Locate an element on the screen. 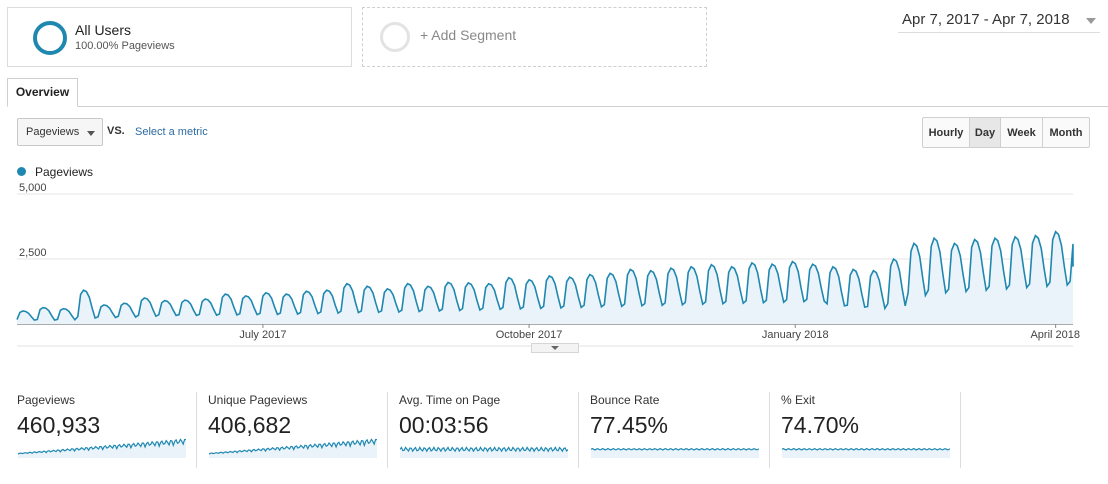 The width and height of the screenshot is (1108, 484). granularity-toggle: Hourly Day Week Month is located at coordinates (1006, 132).